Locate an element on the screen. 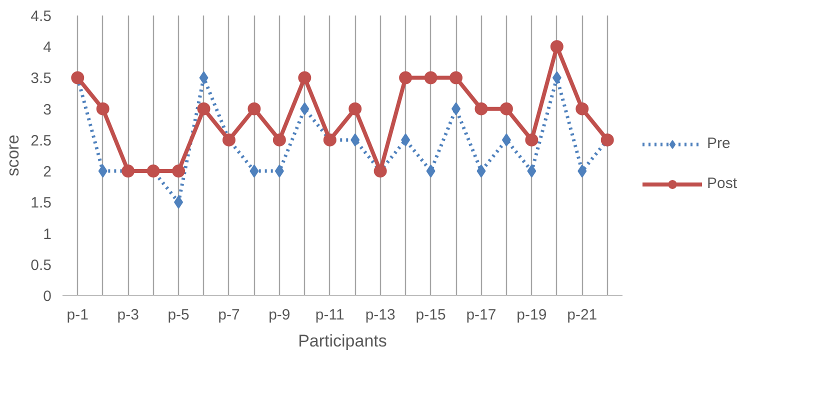 Image resolution: width=821 pixels, height=416 pixels. y-tick-label: 4.5 is located at coordinates (41, 16).